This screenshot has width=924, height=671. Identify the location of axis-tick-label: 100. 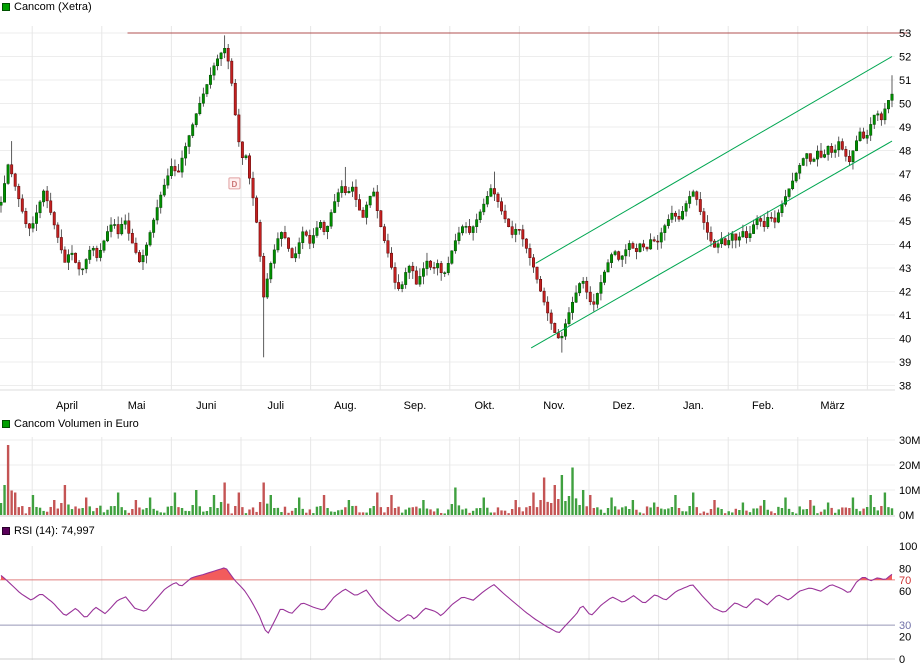
(908, 547).